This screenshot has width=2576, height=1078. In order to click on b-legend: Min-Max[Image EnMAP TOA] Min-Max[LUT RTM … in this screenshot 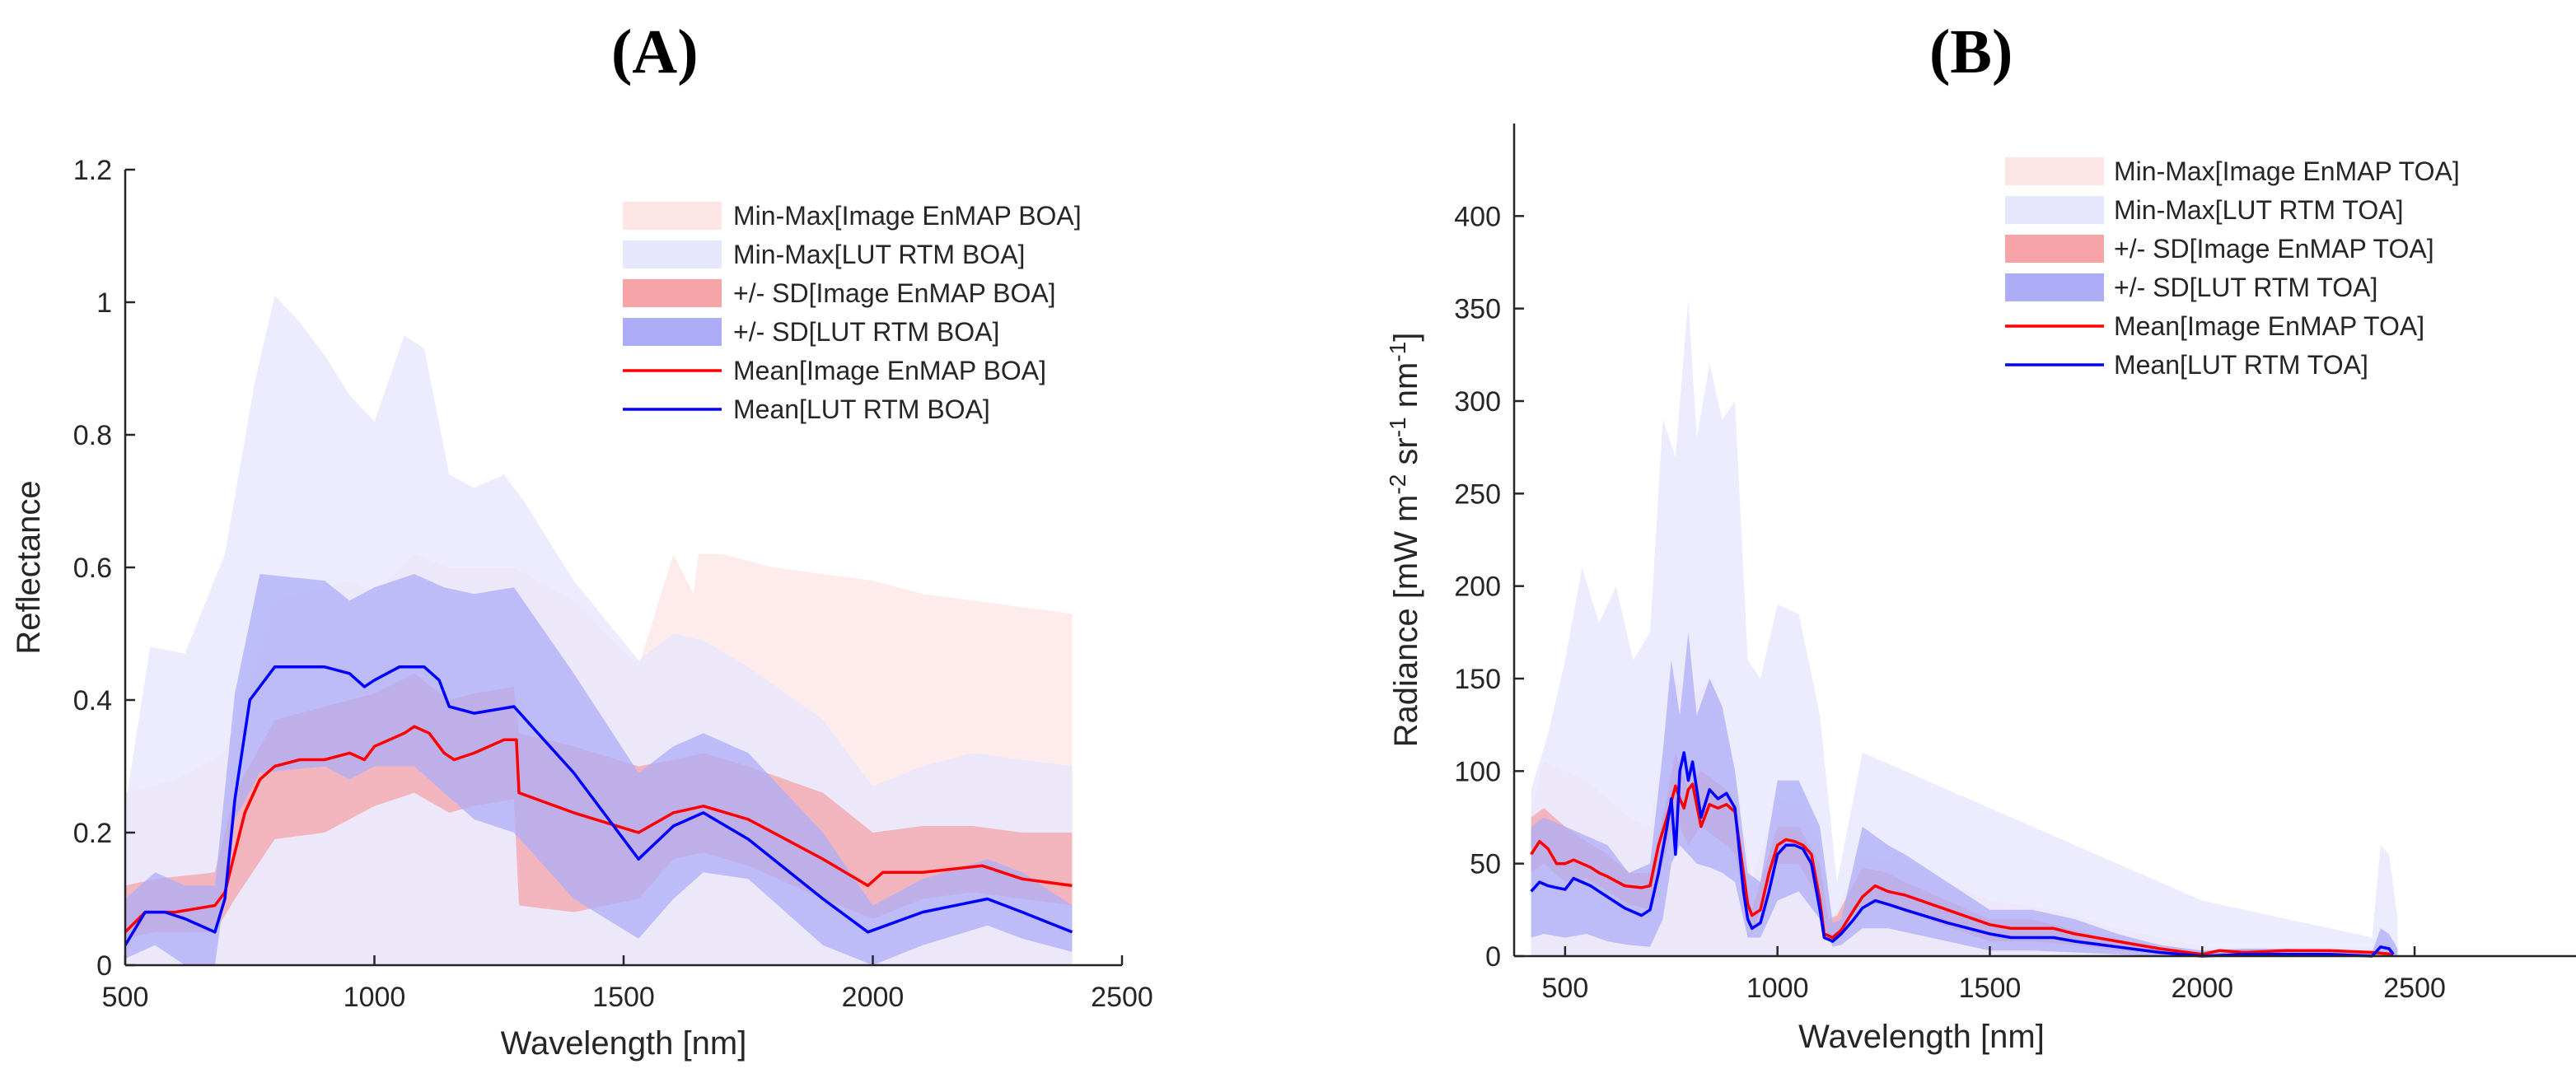, I will do `click(2232, 268)`.